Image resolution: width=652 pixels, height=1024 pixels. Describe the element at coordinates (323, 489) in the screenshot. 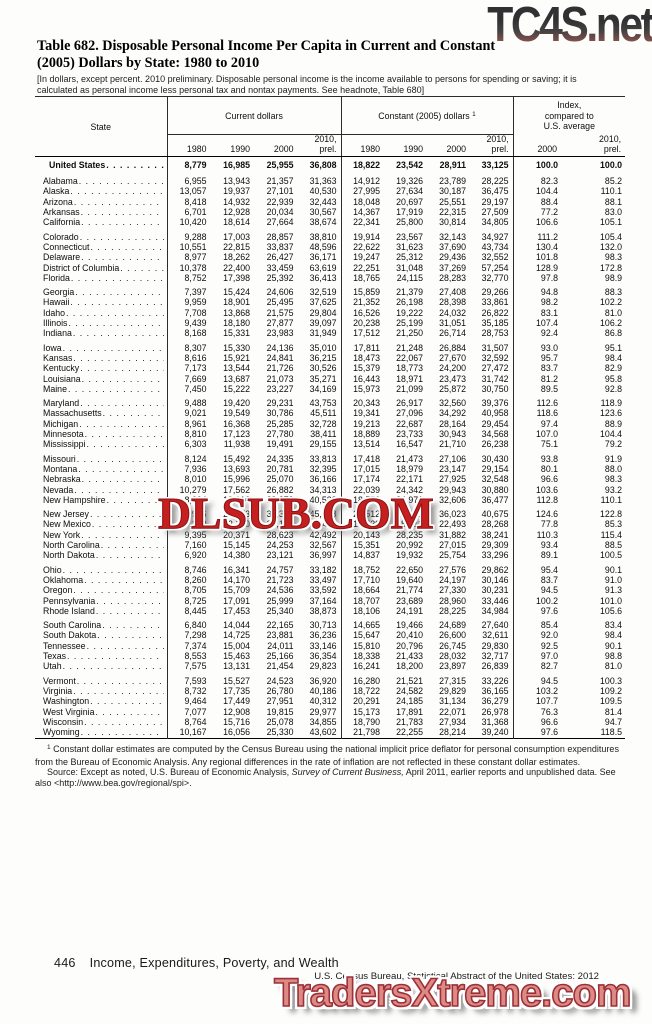

I see `value-cell: 34,313` at that location.